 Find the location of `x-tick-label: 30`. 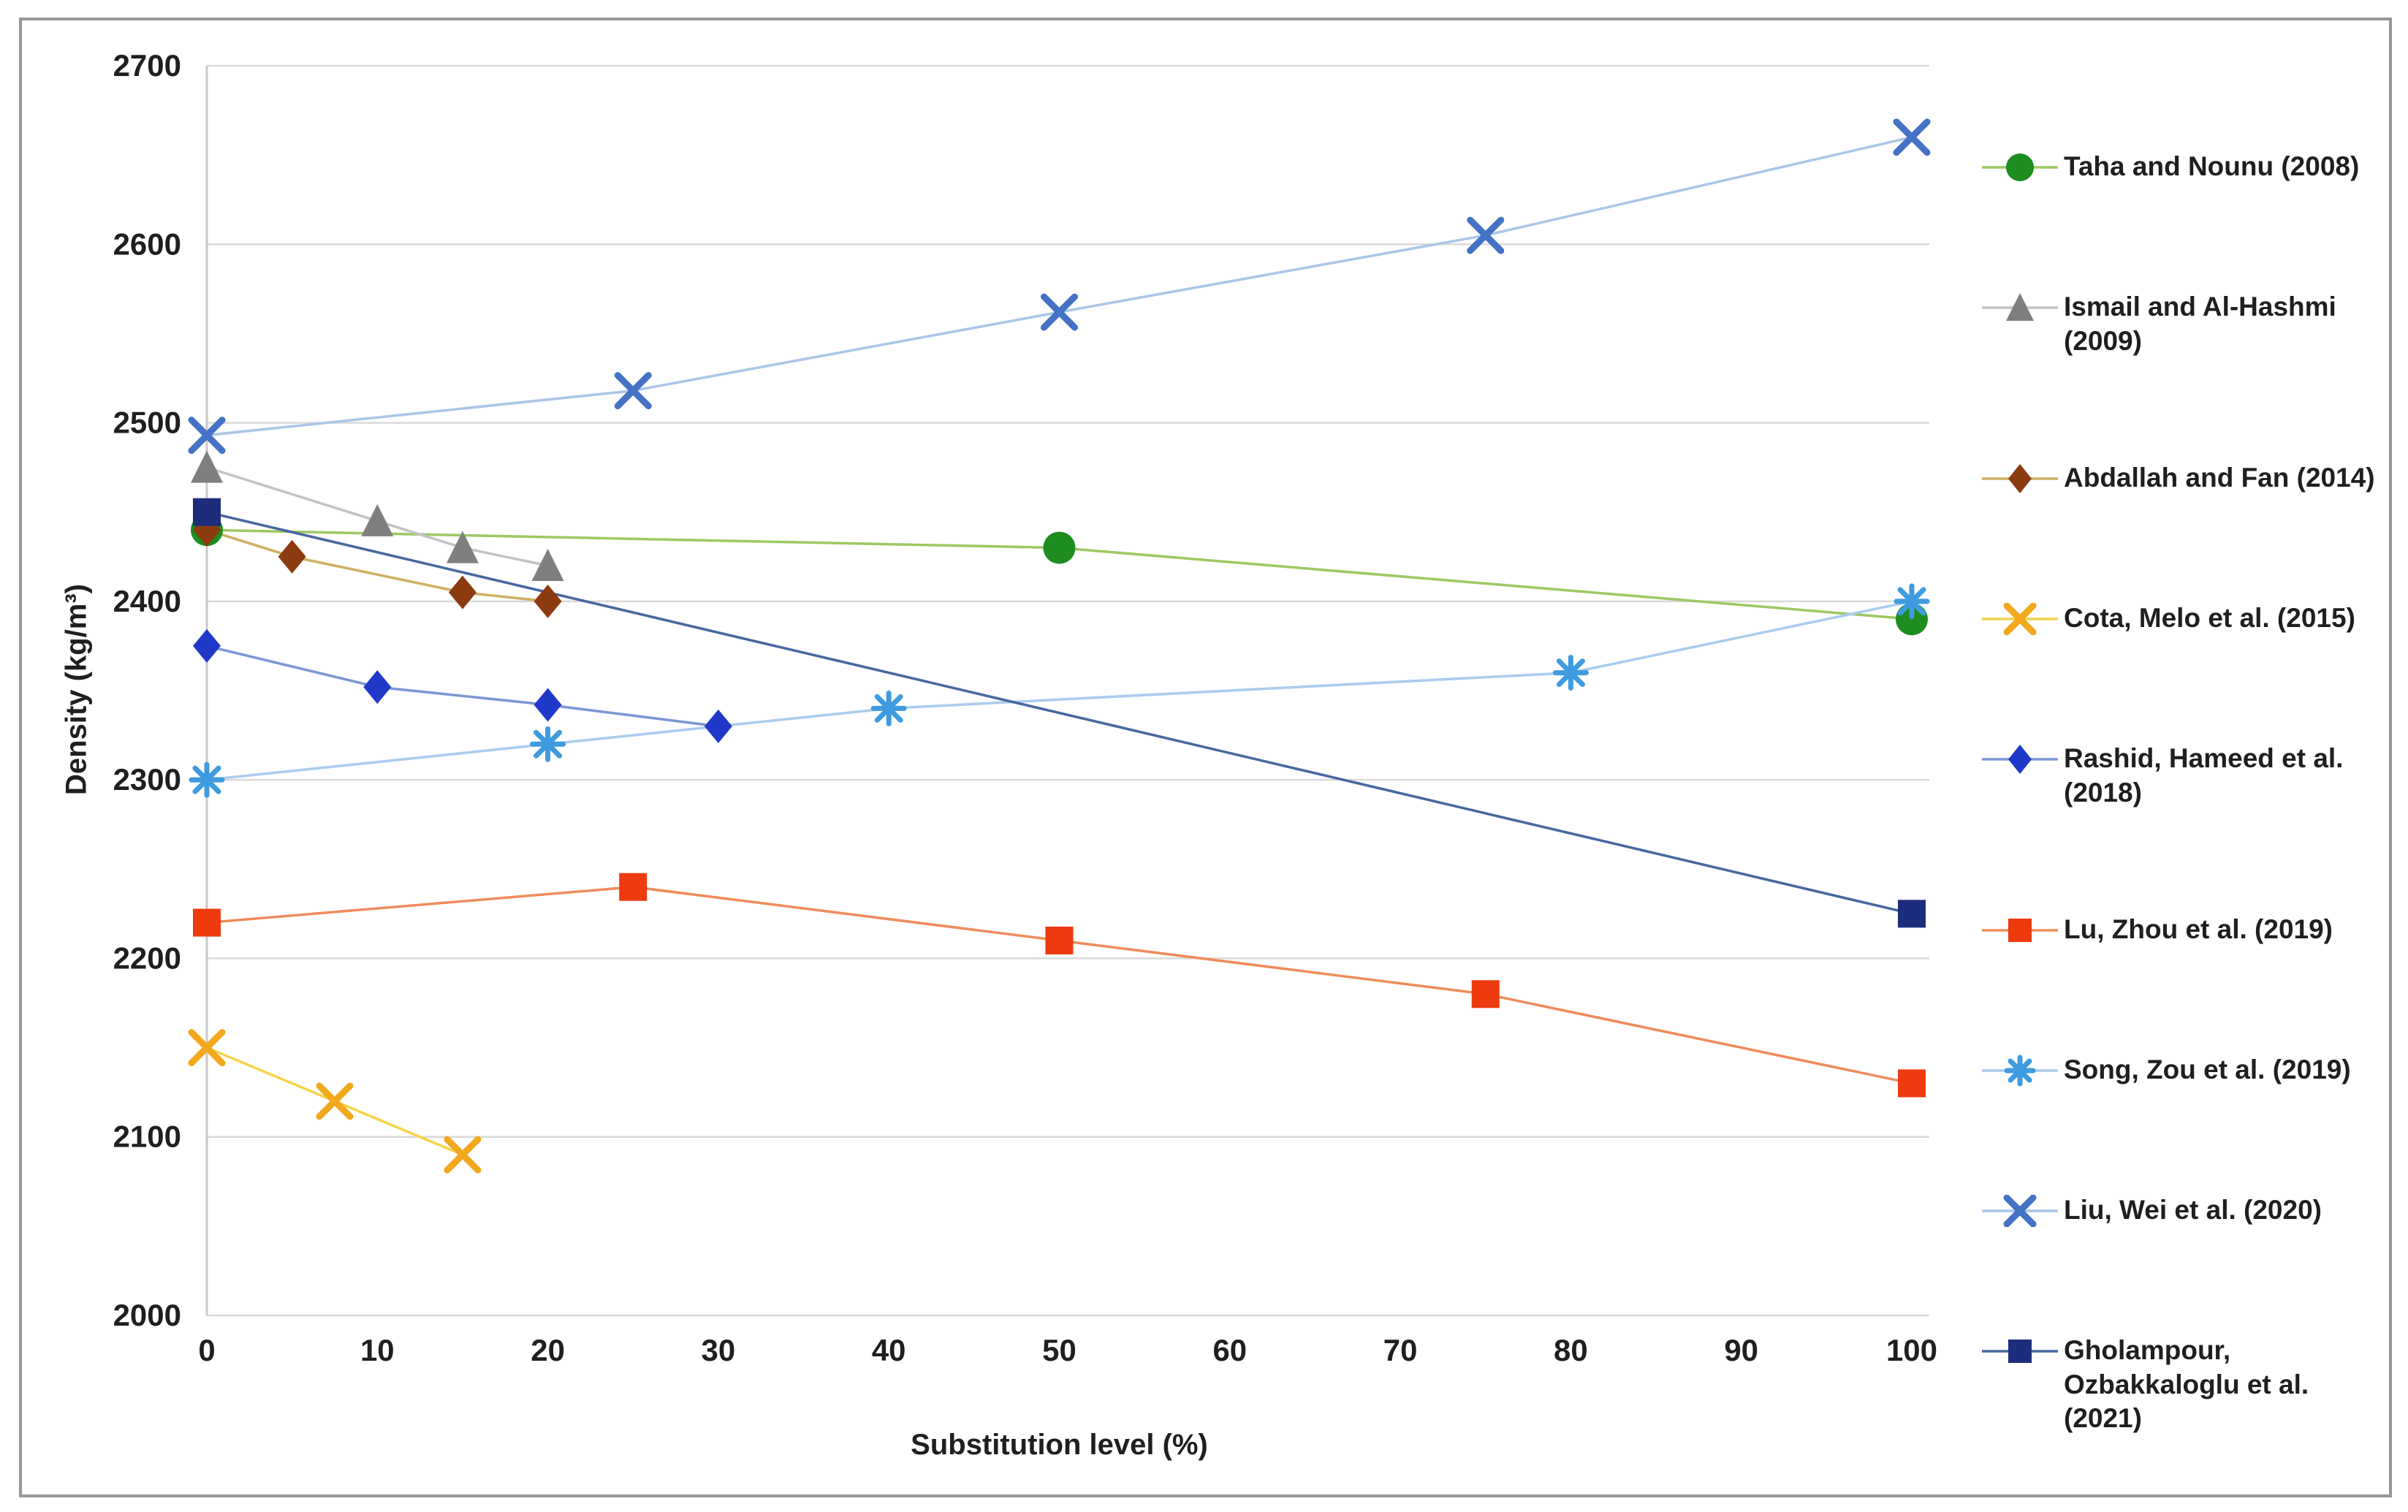

x-tick-label: 30 is located at coordinates (719, 1350).